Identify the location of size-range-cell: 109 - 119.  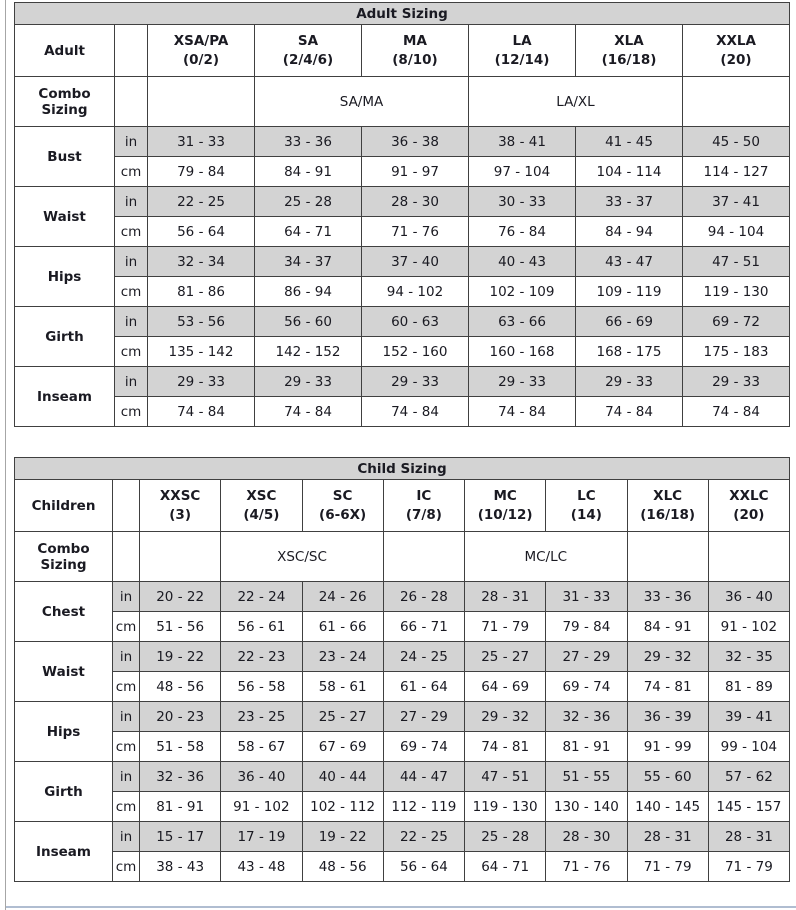
(629, 291).